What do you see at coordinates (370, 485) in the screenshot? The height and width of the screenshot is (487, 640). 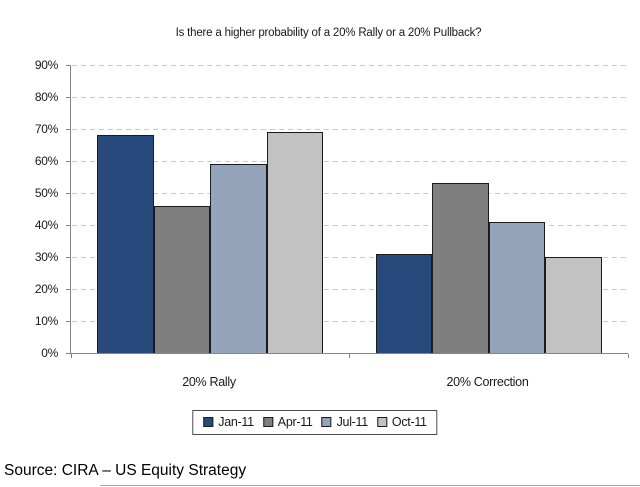 I see `bottom-divider-line` at bounding box center [370, 485].